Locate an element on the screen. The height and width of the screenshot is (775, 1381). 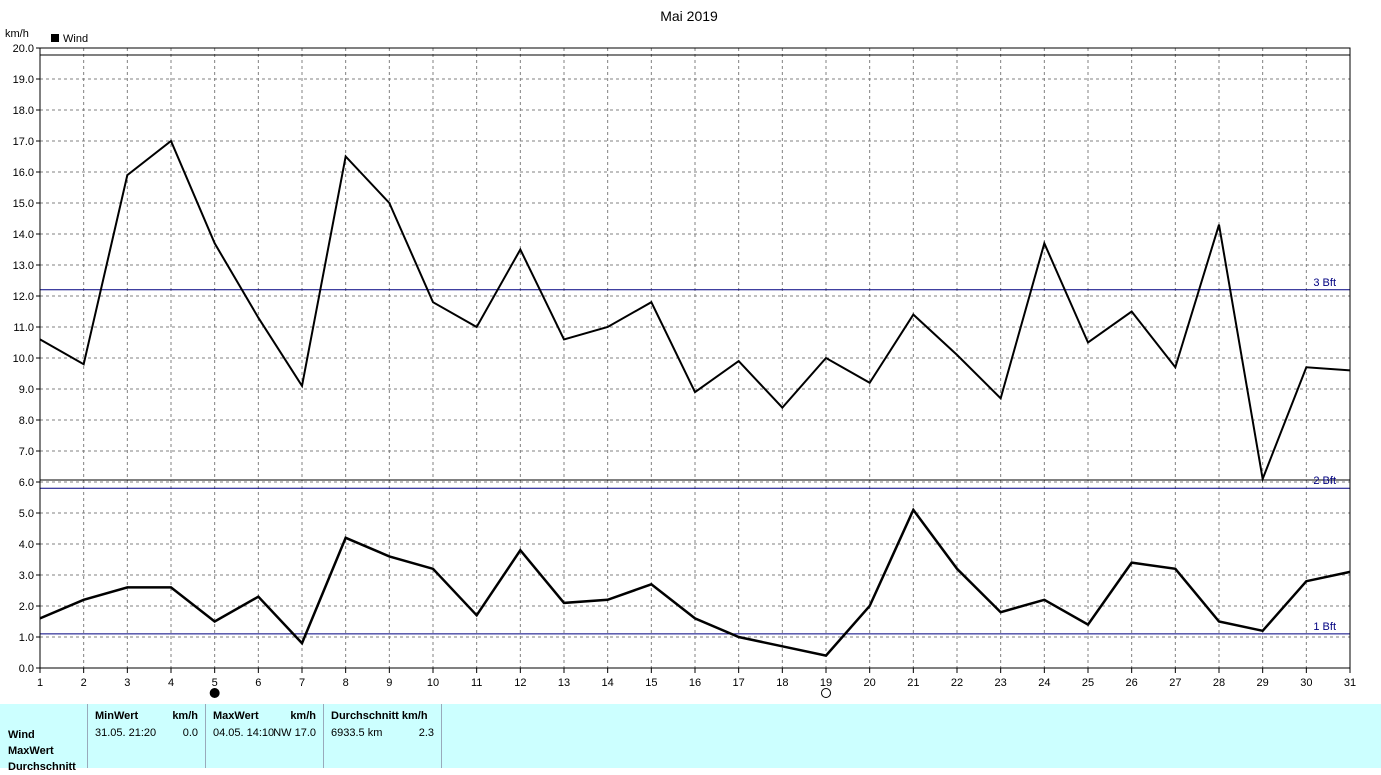
x-tick-label: 10 is located at coordinates (433, 683).